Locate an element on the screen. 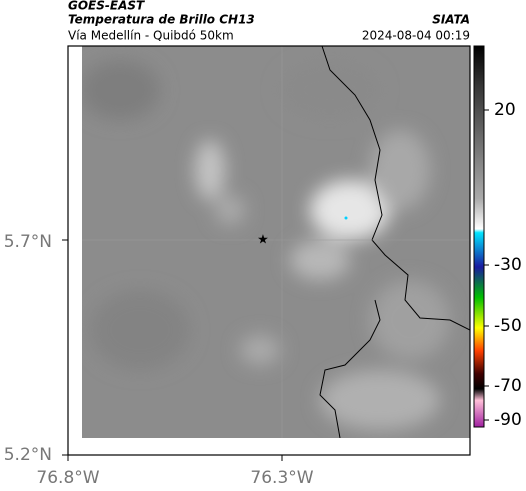 The width and height of the screenshot is (526, 491). timestamp: 2024-08-04 00:19 is located at coordinates (416, 36).